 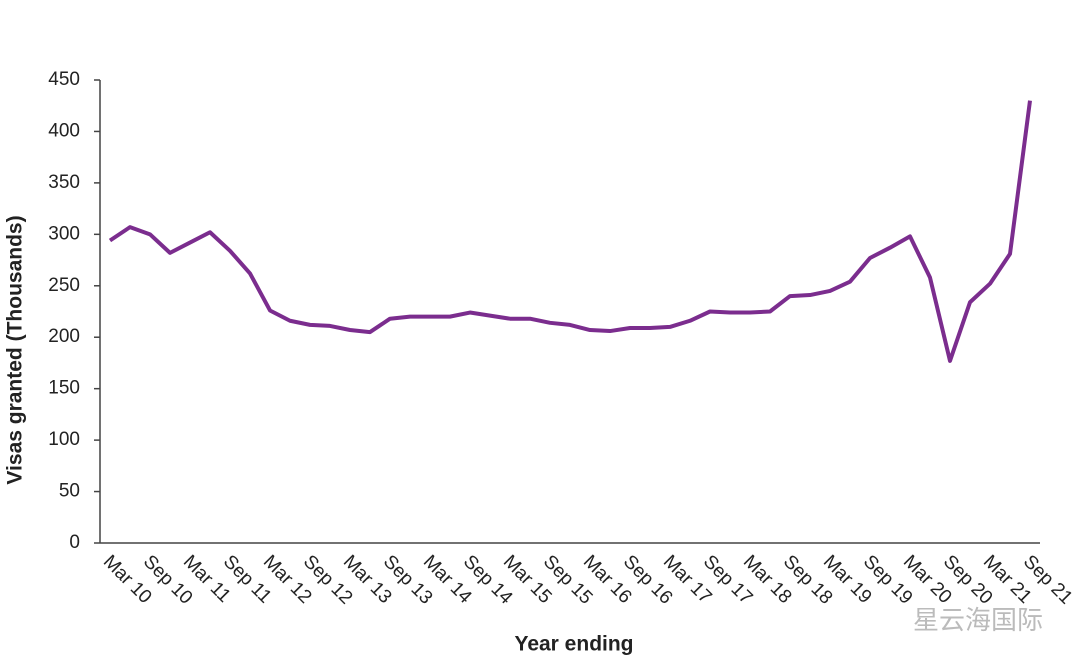 I want to click on y-tick-label: 450, so click(x=64, y=79).